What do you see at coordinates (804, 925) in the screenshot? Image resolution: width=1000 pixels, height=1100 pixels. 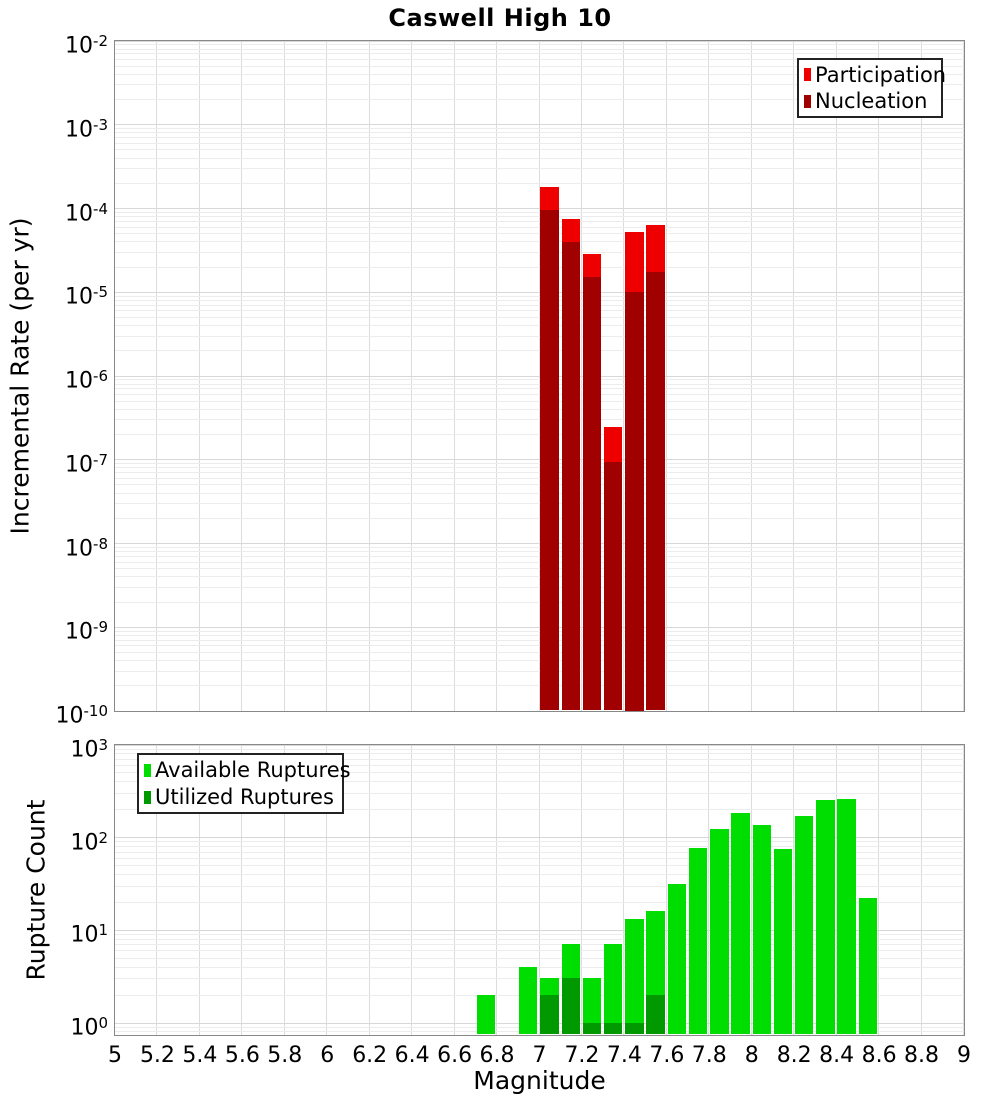 I see `bar-available-ruptures-m8.2` at bounding box center [804, 925].